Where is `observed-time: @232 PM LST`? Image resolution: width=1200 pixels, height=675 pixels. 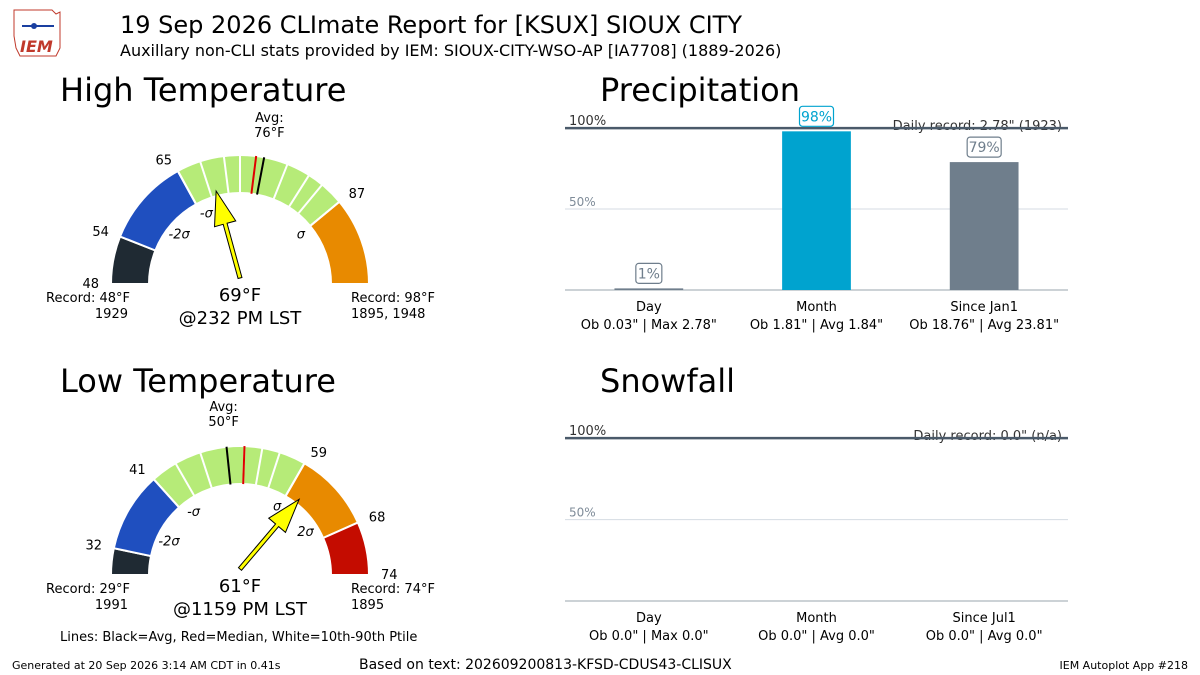
observed-time: @232 PM LST is located at coordinates (241, 318).